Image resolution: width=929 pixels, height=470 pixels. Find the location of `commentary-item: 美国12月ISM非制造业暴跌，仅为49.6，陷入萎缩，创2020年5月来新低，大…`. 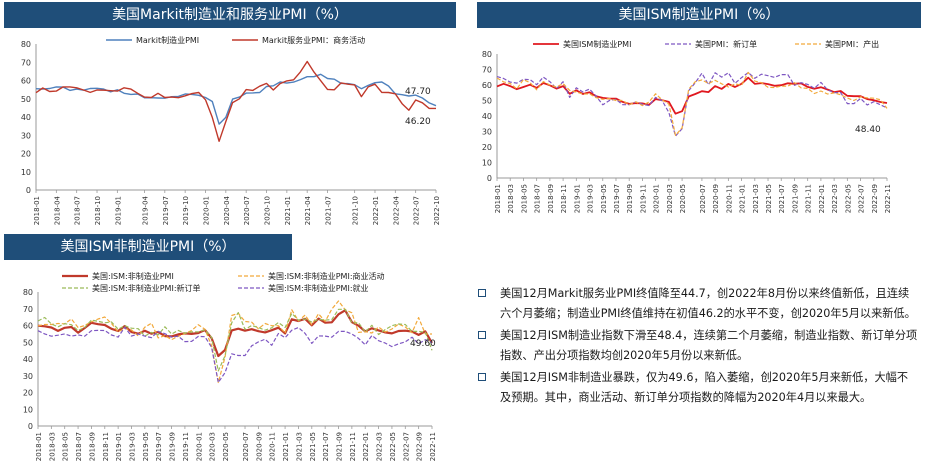

commentary-item: 美国12月ISM非制造业暴跌，仅为49.6，陷入萎缩，创2020年5月来新低，大… is located at coordinates (698, 388).